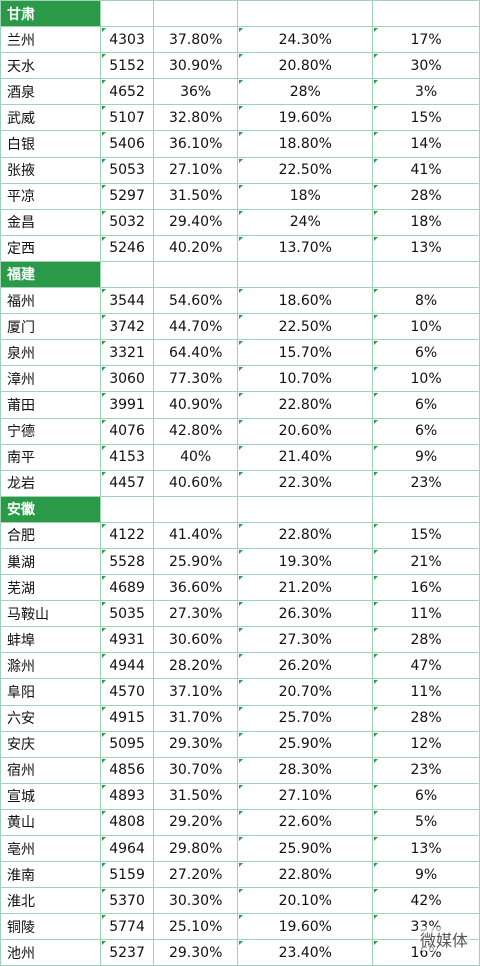 Image resolution: width=480 pixels, height=966 pixels. Describe the element at coordinates (195, 92) in the screenshot. I see `percent-a-cell: 36%` at that location.